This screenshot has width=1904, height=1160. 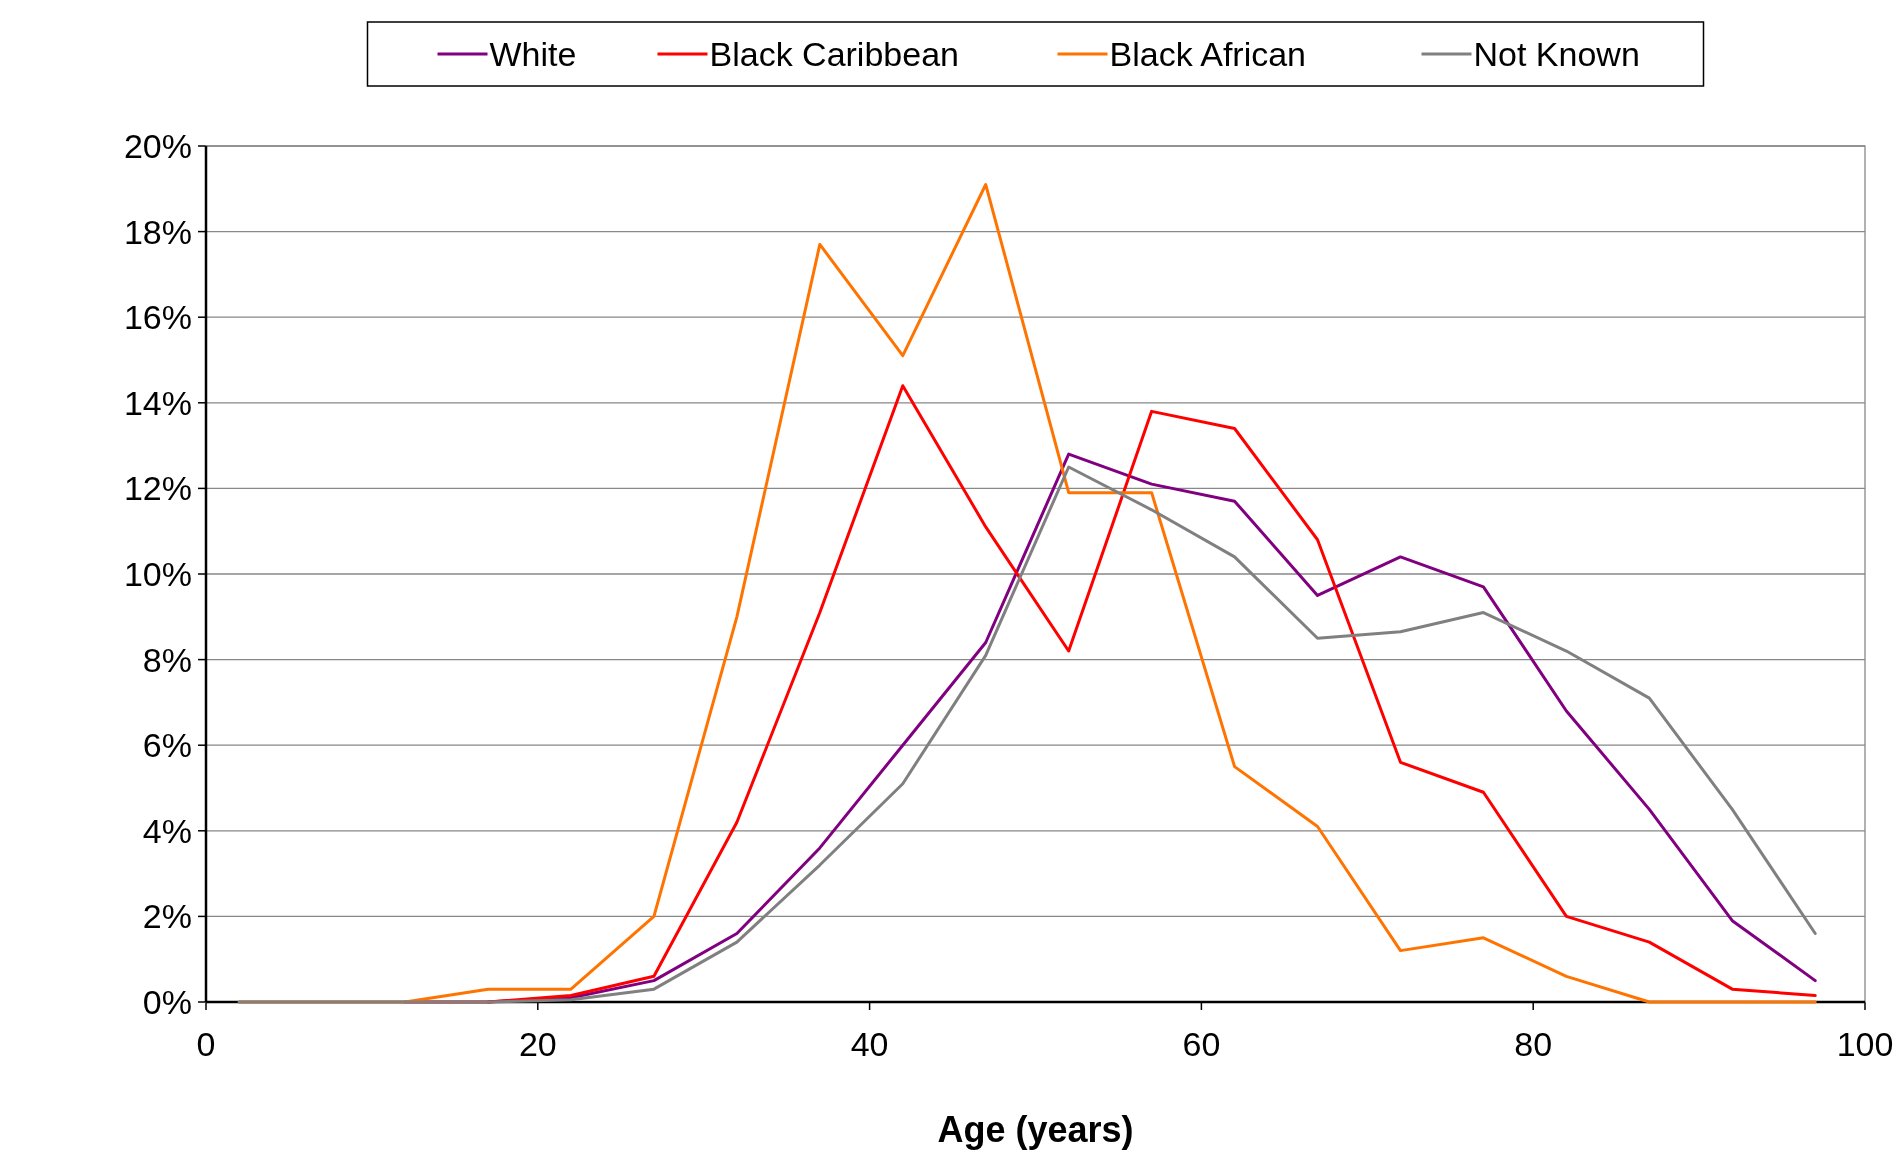 What do you see at coordinates (1208, 53) in the screenshot?
I see `legend-label: Black African` at bounding box center [1208, 53].